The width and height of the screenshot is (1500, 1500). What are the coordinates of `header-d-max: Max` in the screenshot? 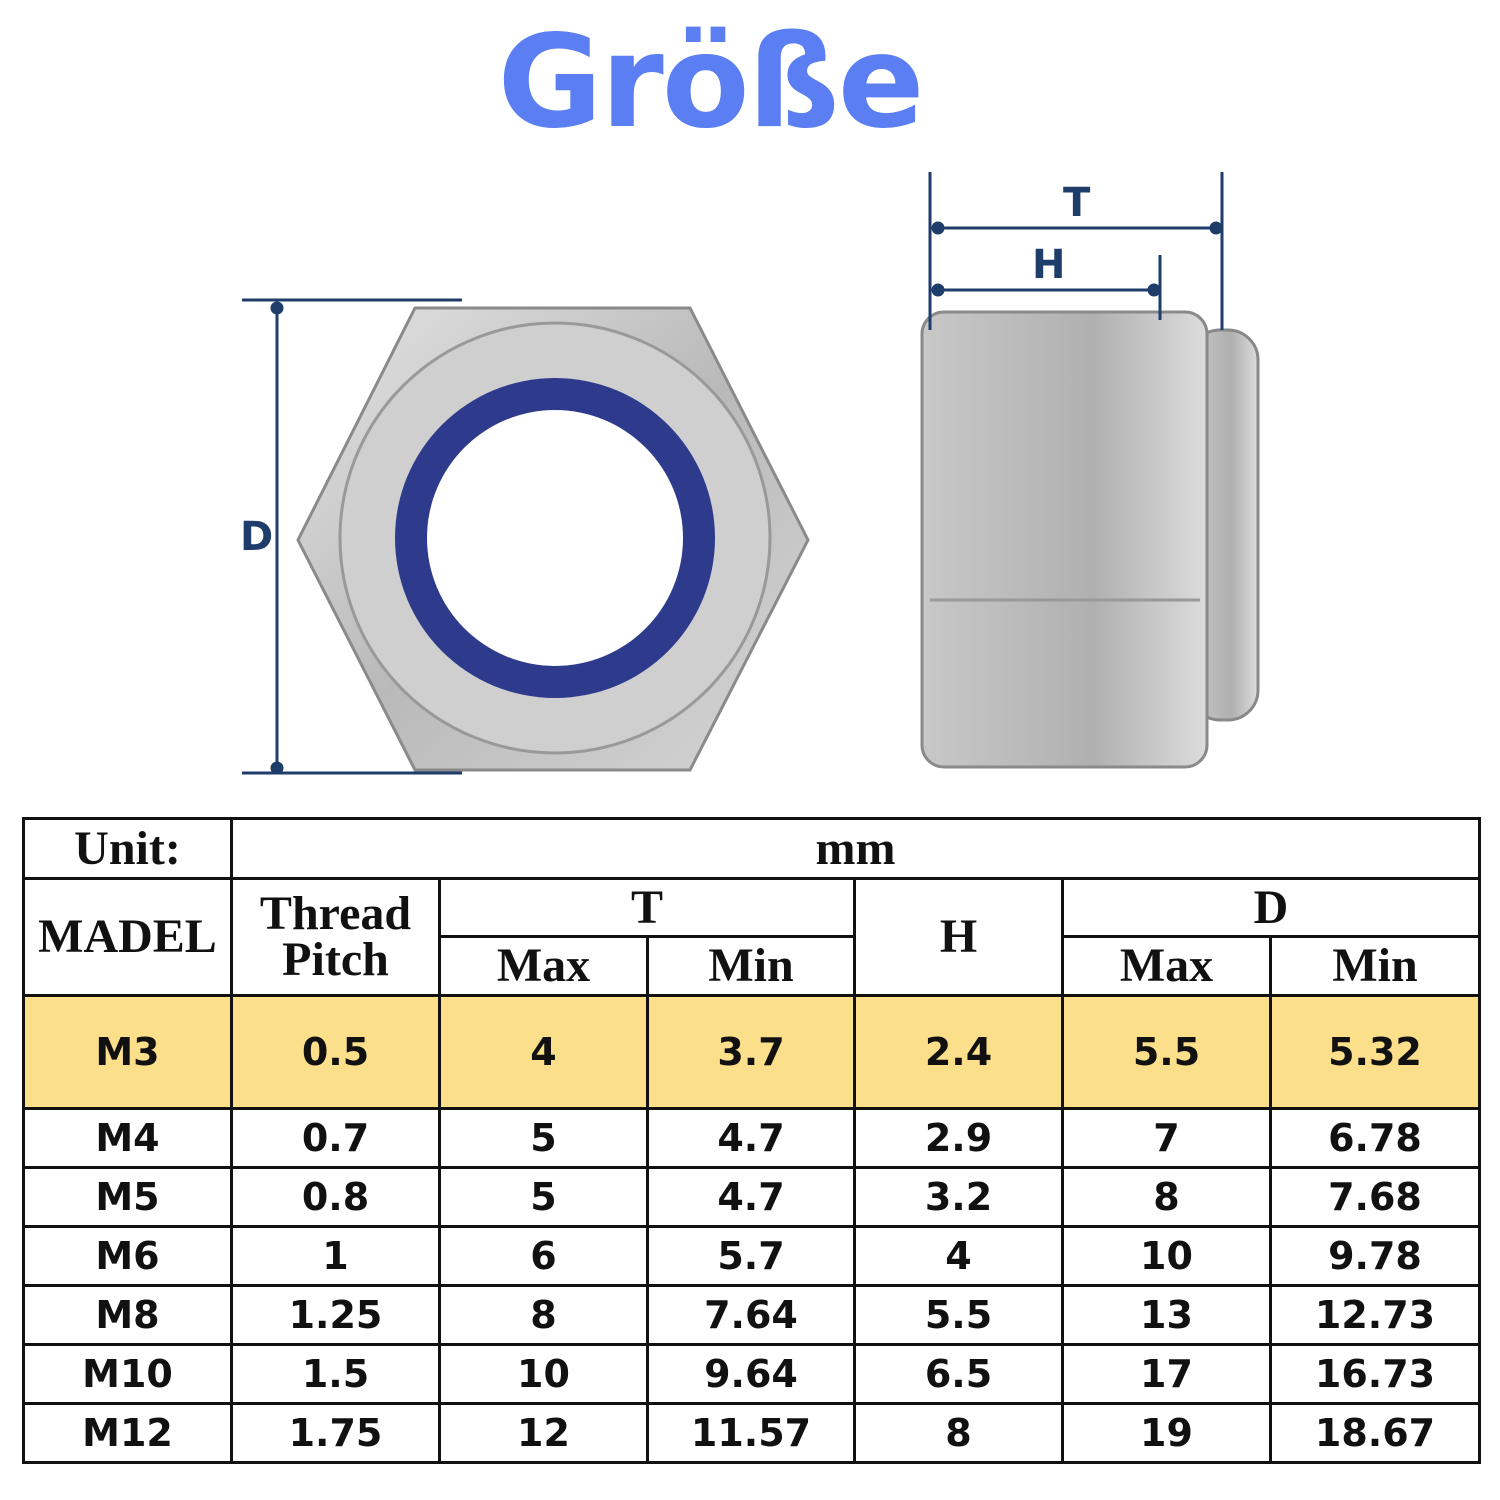 It's located at (1166, 966).